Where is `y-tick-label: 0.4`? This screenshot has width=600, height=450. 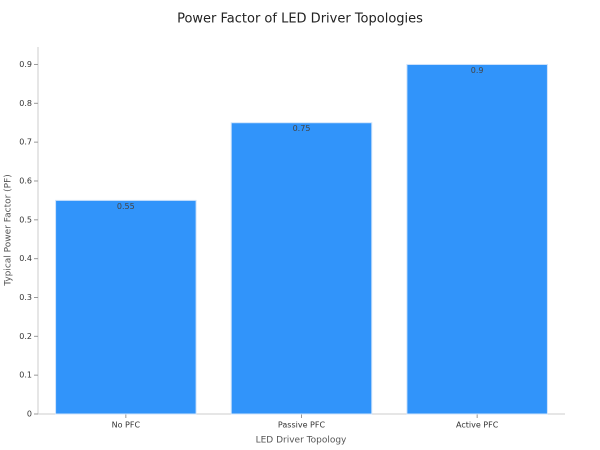 y-tick-label: 0.4 is located at coordinates (25, 258).